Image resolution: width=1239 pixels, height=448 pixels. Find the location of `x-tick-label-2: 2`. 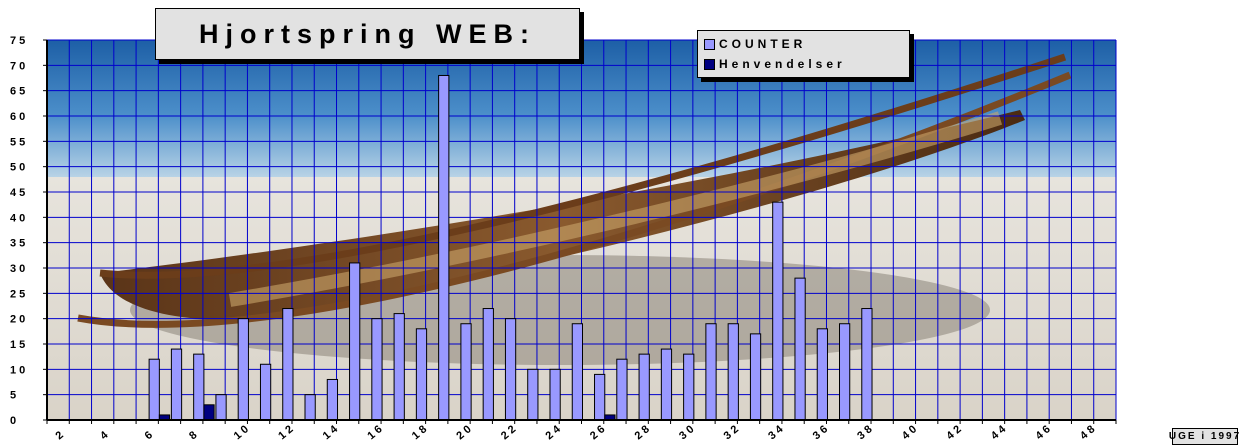

x-tick-label-2: 2 is located at coordinates (60, 434).